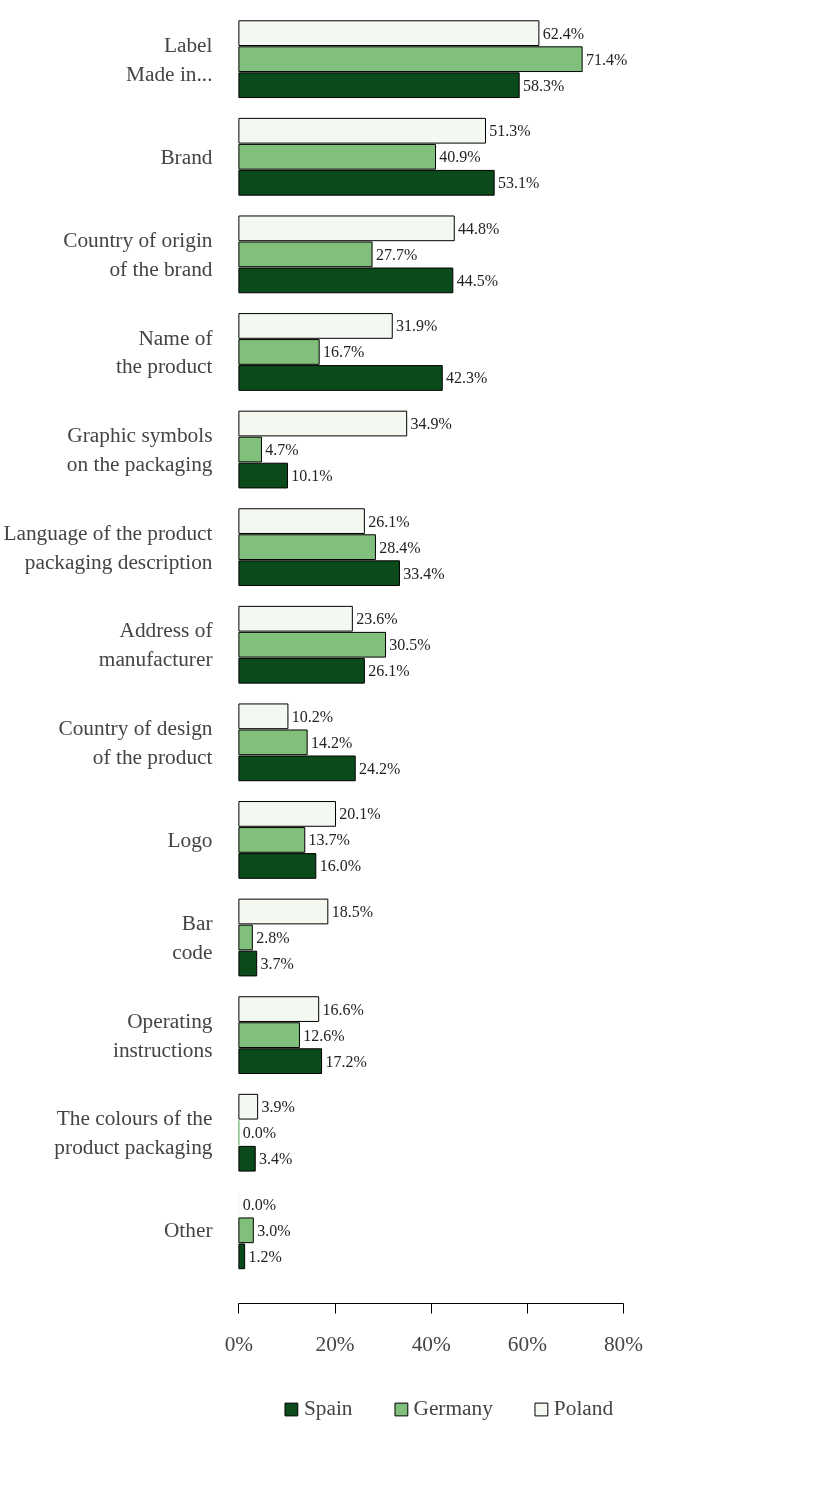  I want to click on x-tick-label: 40%, so click(431, 1343).